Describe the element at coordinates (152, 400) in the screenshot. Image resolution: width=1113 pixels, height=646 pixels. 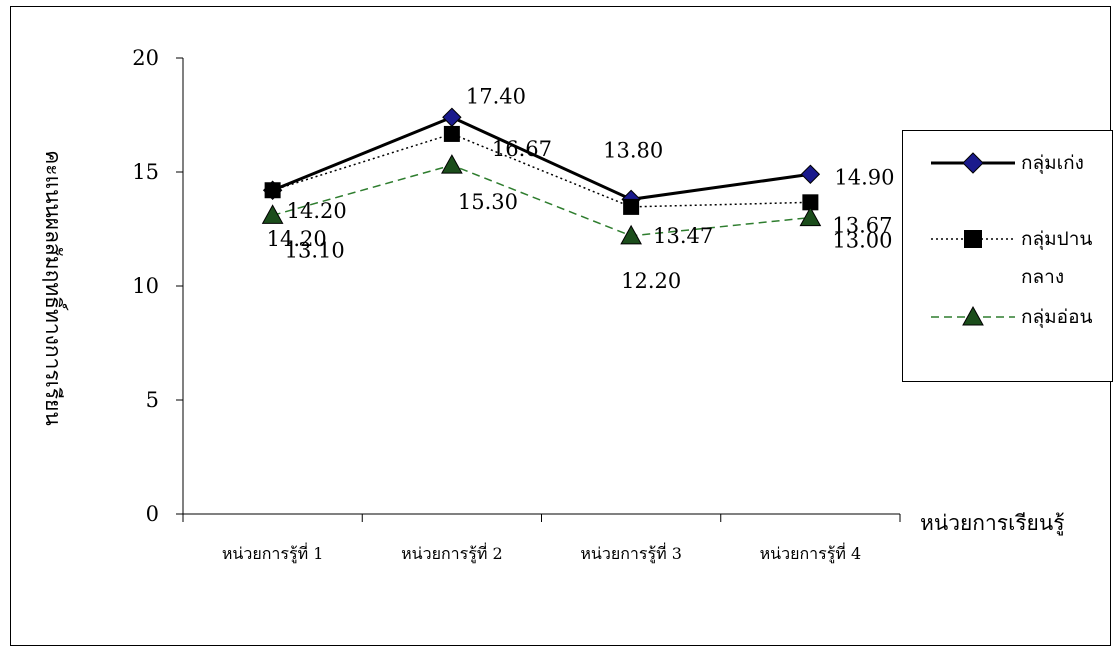
I see `y-tick-label: 5` at that location.